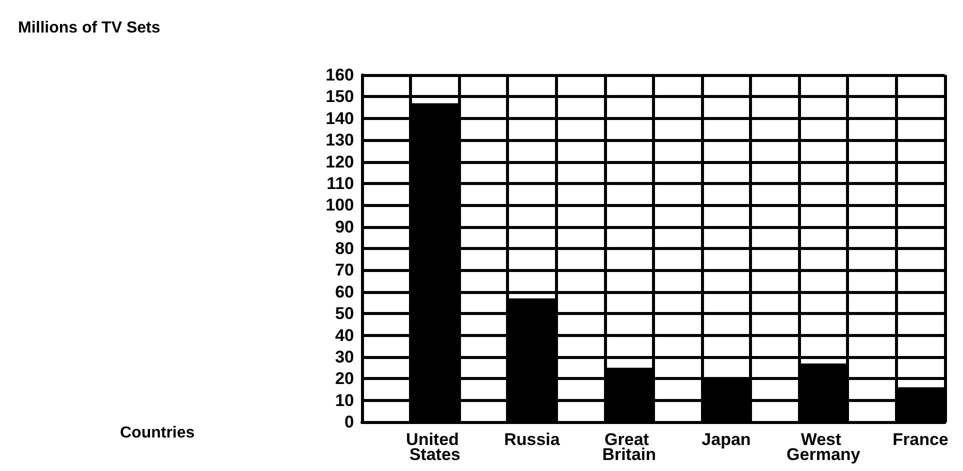  I want to click on x-tick-label: United States, so click(435, 447).